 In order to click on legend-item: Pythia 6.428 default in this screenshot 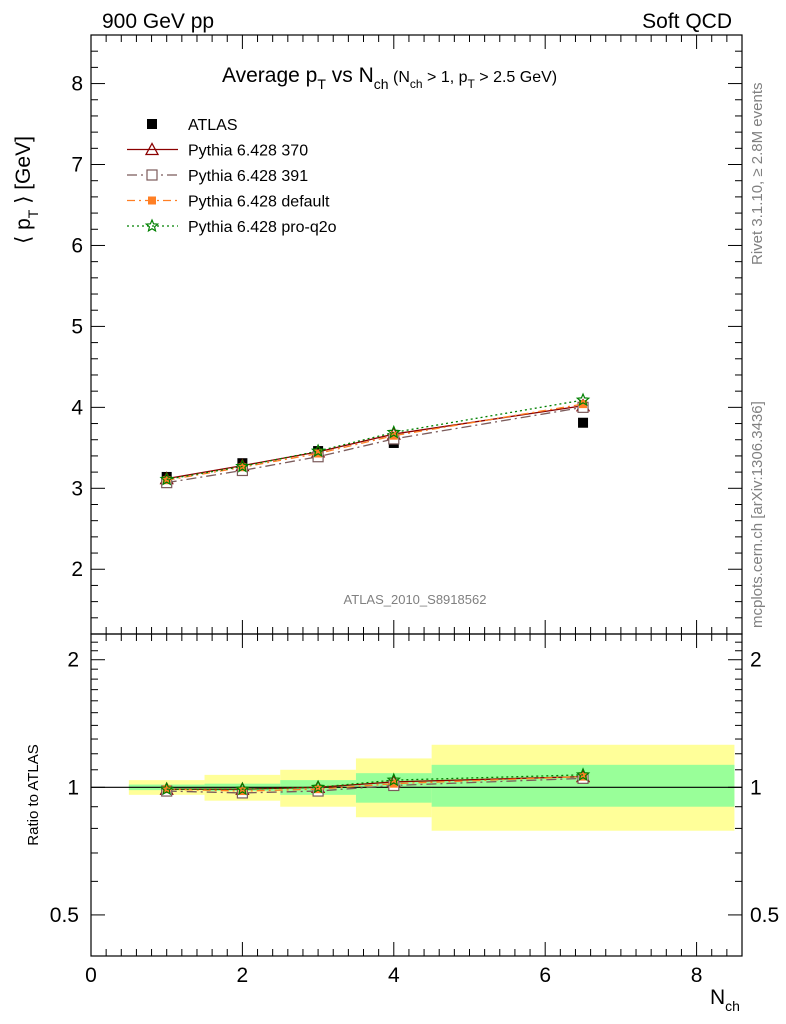, I will do `click(228, 202)`.